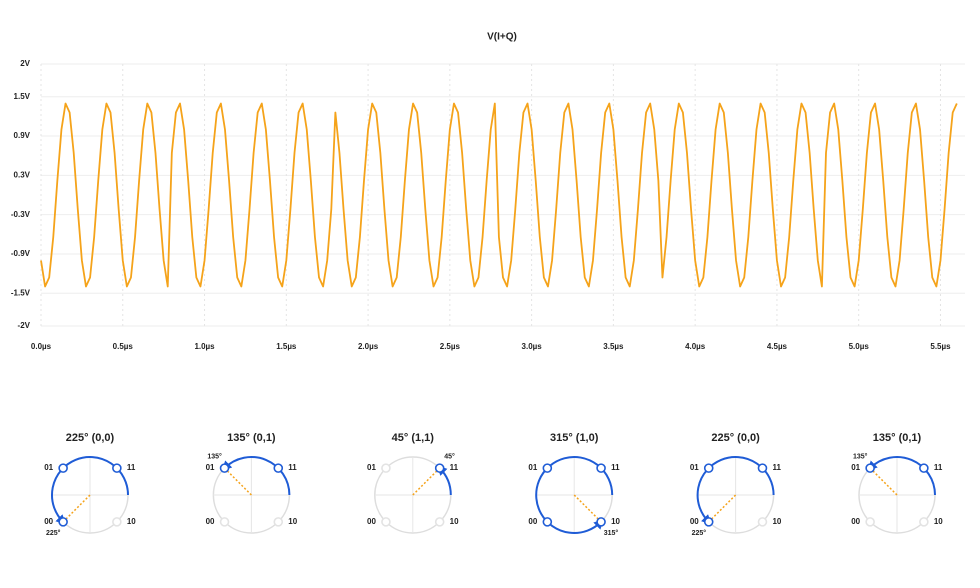 The height and width of the screenshot is (588, 980). Describe the element at coordinates (413, 438) in the screenshot. I see `panel-title: 45° (1,1)` at that location.